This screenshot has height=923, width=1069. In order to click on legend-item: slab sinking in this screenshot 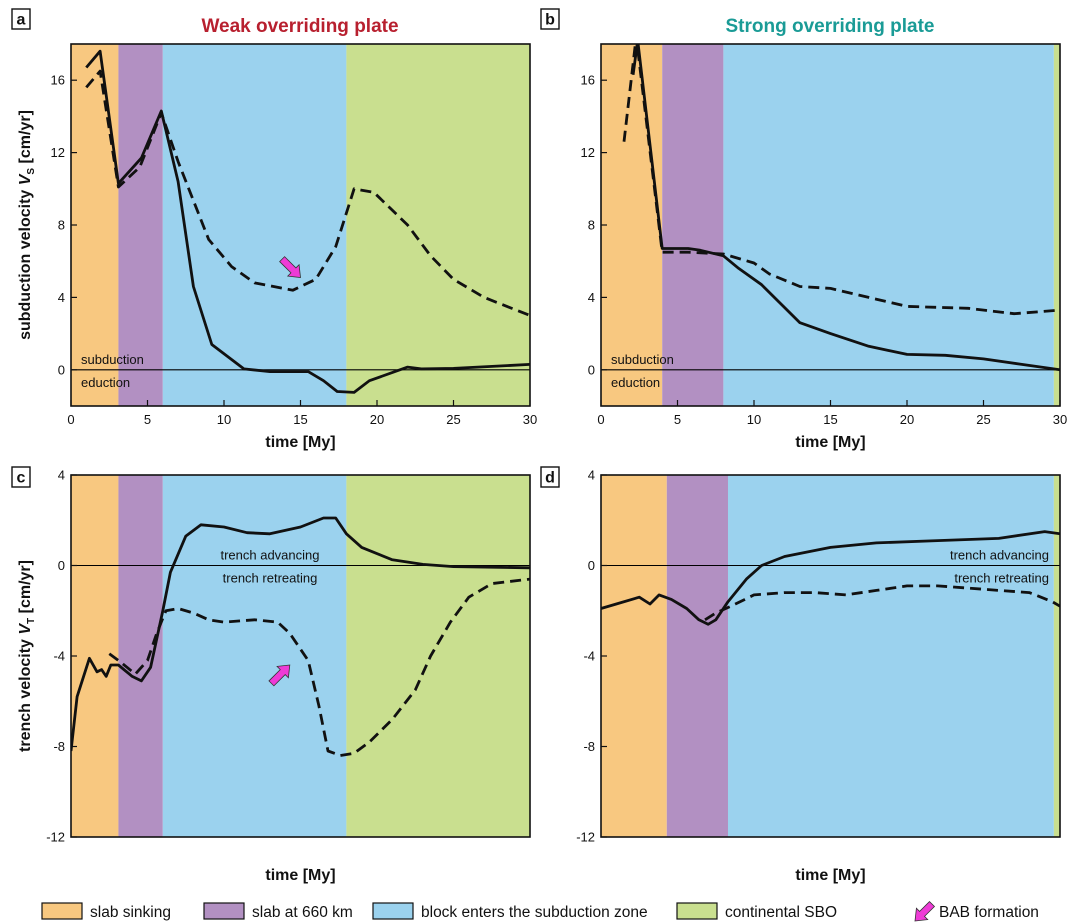, I will do `click(106, 911)`.